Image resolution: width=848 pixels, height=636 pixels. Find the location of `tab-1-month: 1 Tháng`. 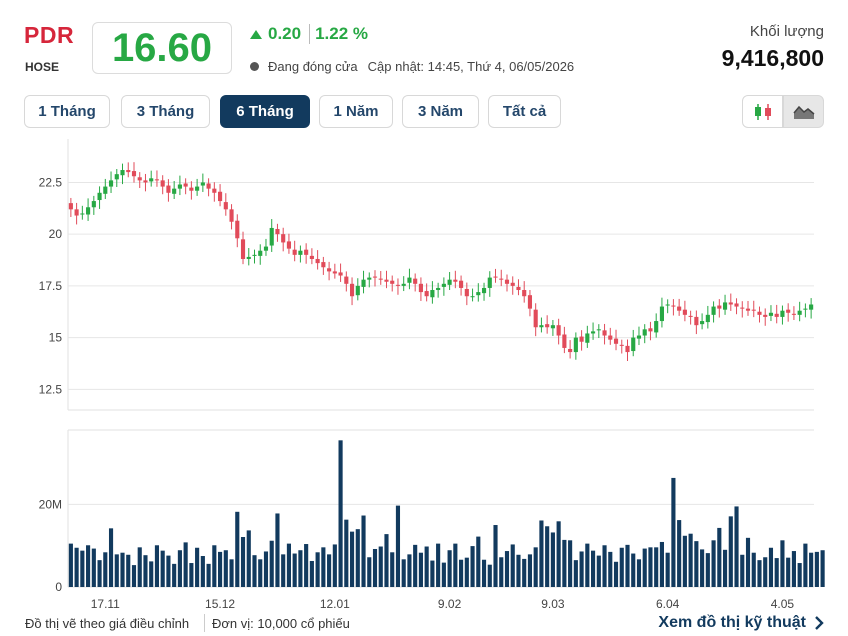

tab-1-month: 1 Tháng is located at coordinates (67, 111).